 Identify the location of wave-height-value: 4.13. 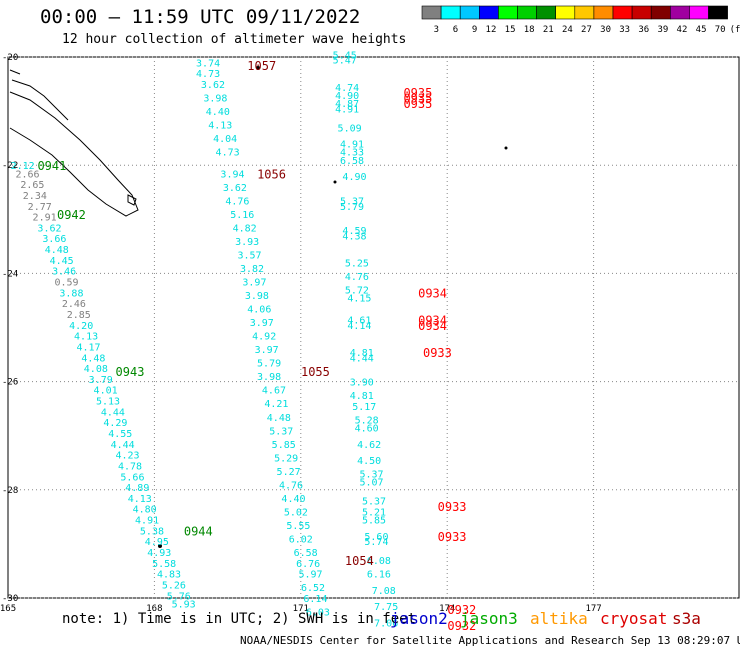
(140, 499).